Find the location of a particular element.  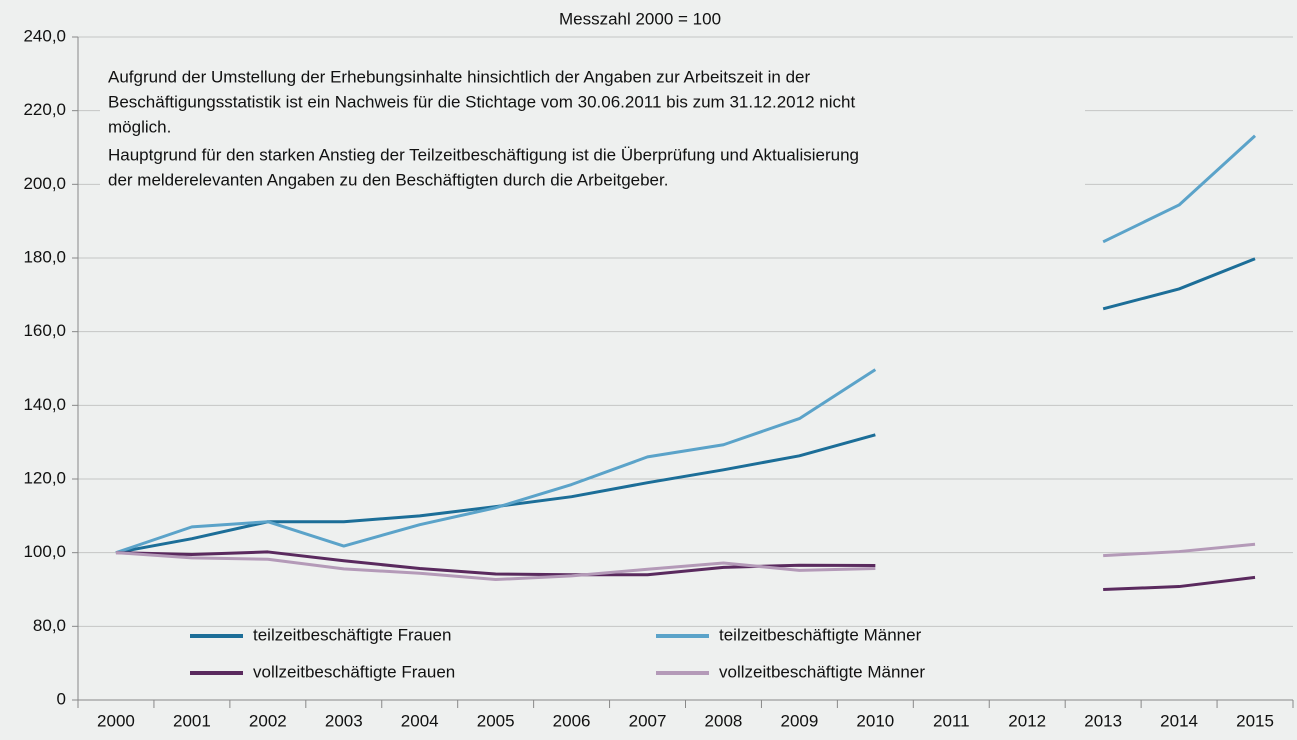

x-tick-label: 2004 is located at coordinates (420, 720).